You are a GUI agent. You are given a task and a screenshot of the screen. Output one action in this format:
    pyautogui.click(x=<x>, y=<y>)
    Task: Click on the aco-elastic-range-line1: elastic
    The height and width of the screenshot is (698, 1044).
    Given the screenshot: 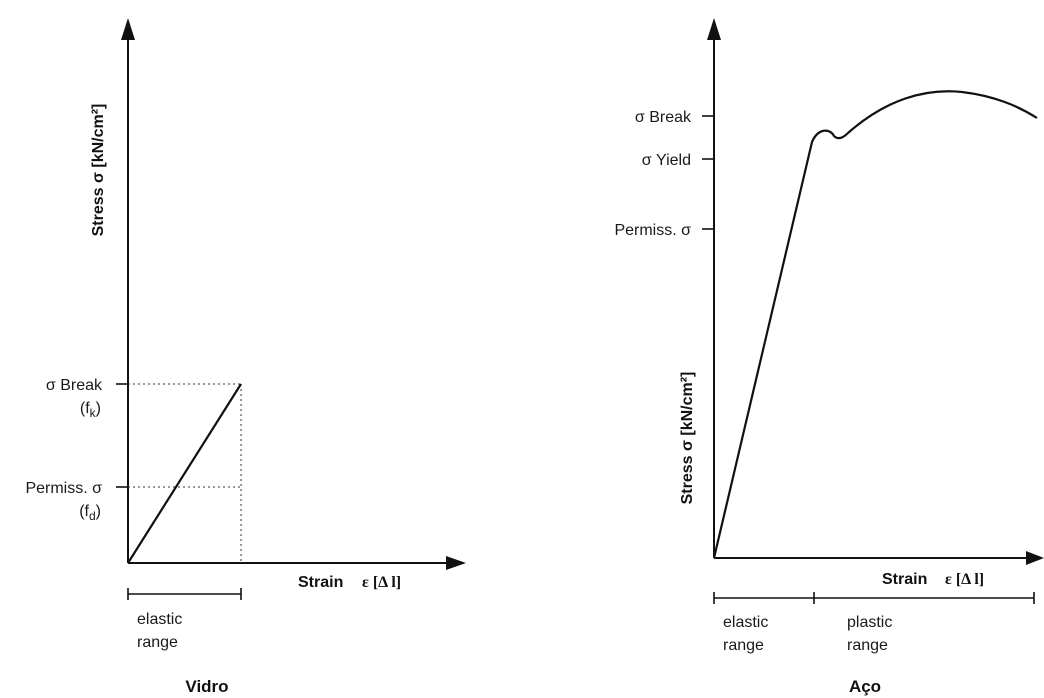 What is the action you would take?
    pyautogui.click(x=745, y=622)
    